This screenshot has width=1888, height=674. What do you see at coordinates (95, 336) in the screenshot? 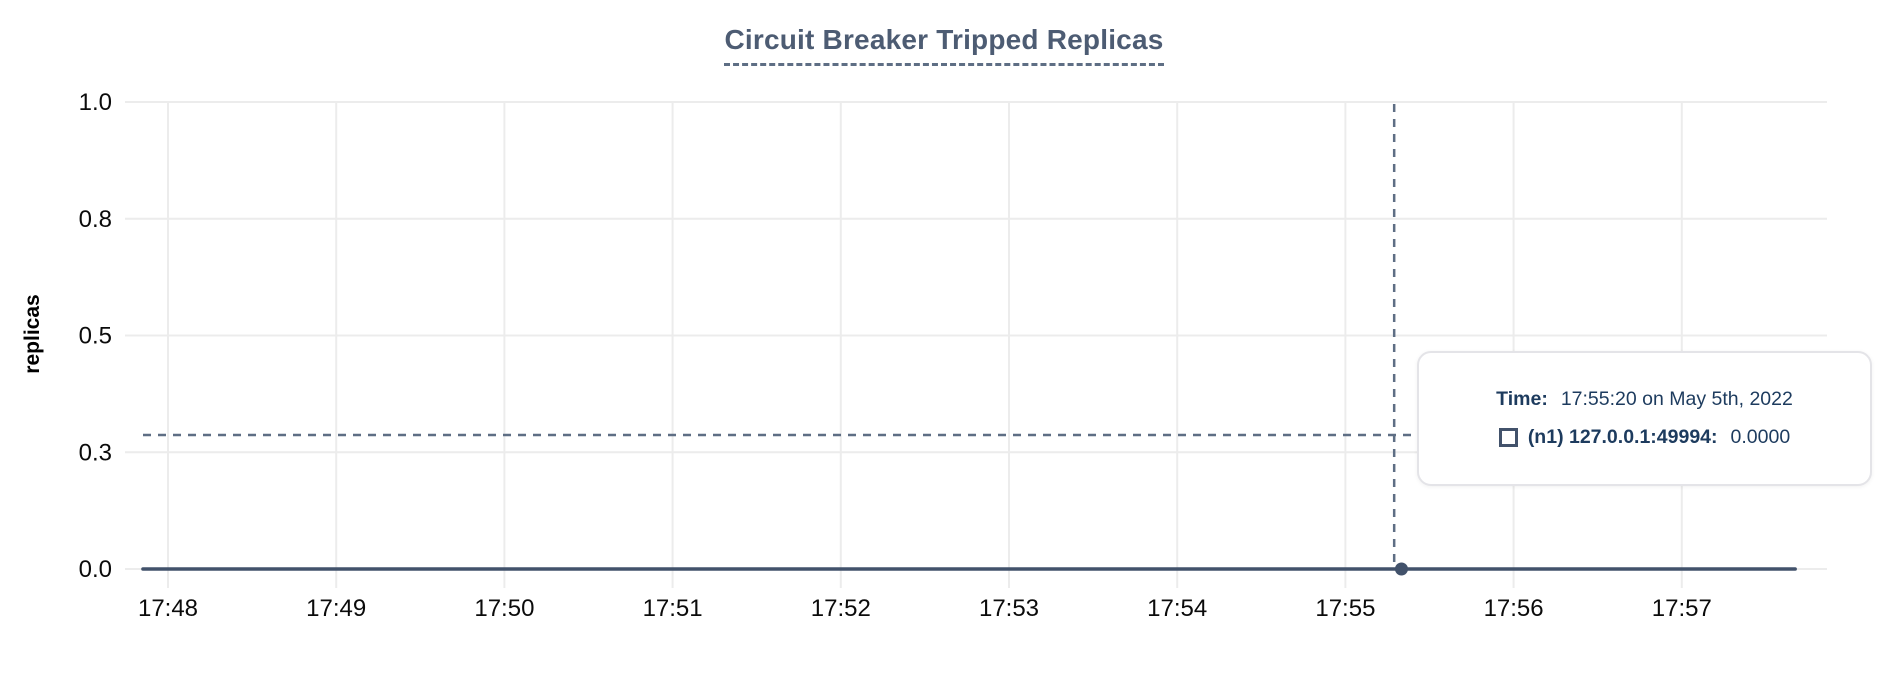
I see `y-tick-label: 0.5` at bounding box center [95, 336].